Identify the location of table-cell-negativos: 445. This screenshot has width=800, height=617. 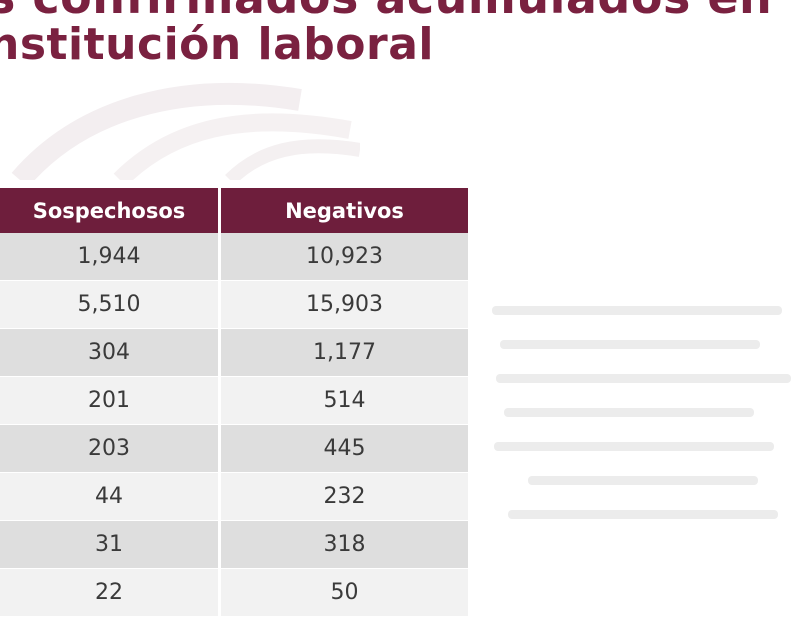
(344, 449).